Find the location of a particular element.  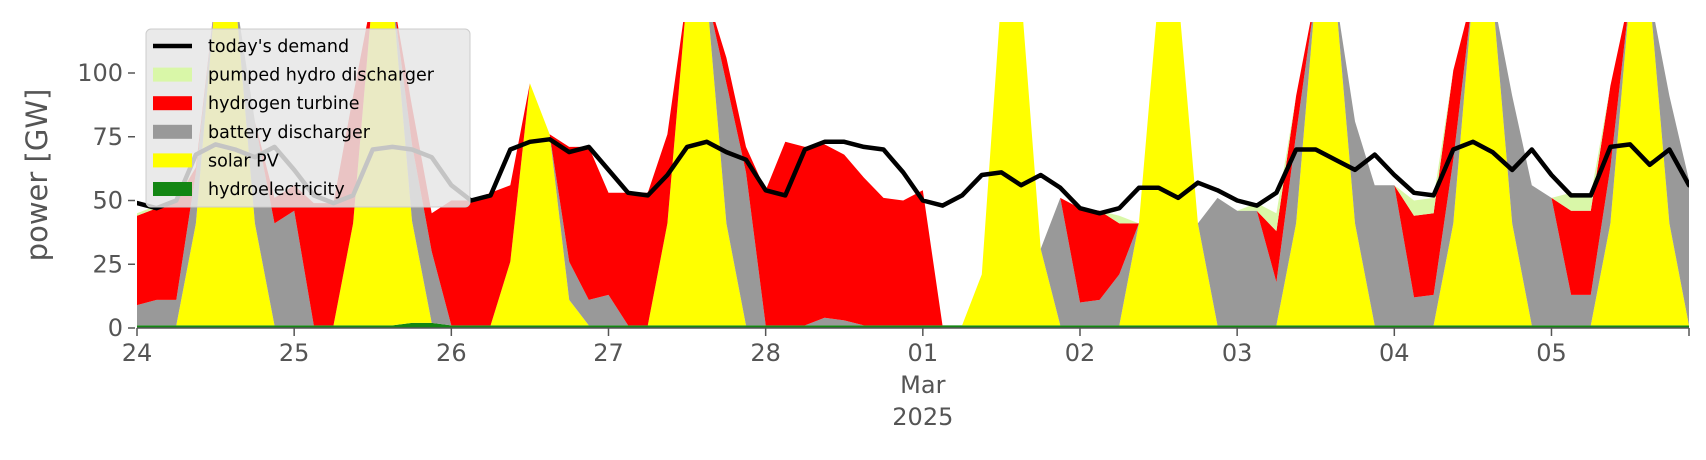

legend-label: solar PV is located at coordinates (243, 161).